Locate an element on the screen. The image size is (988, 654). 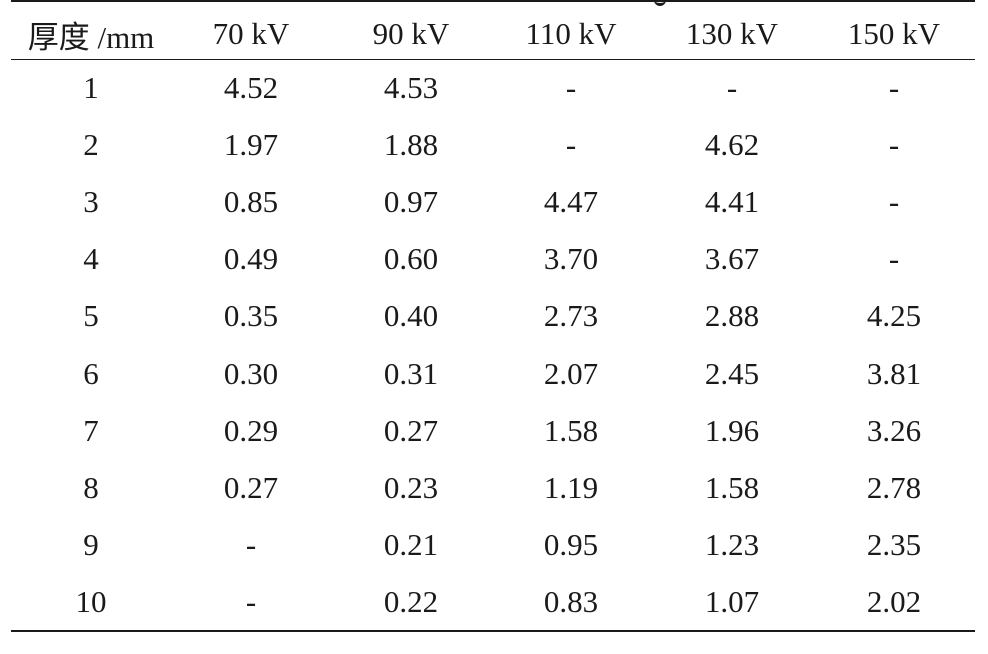
table-cell-130kv: 2.88 is located at coordinates (732, 316).